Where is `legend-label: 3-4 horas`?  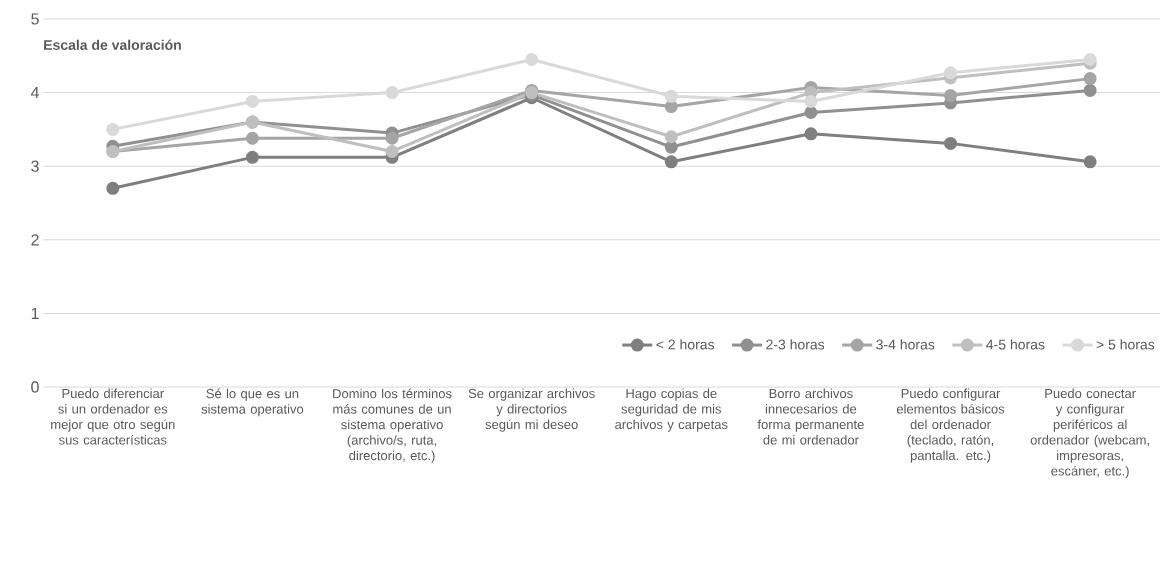 legend-label: 3-4 horas is located at coordinates (905, 344).